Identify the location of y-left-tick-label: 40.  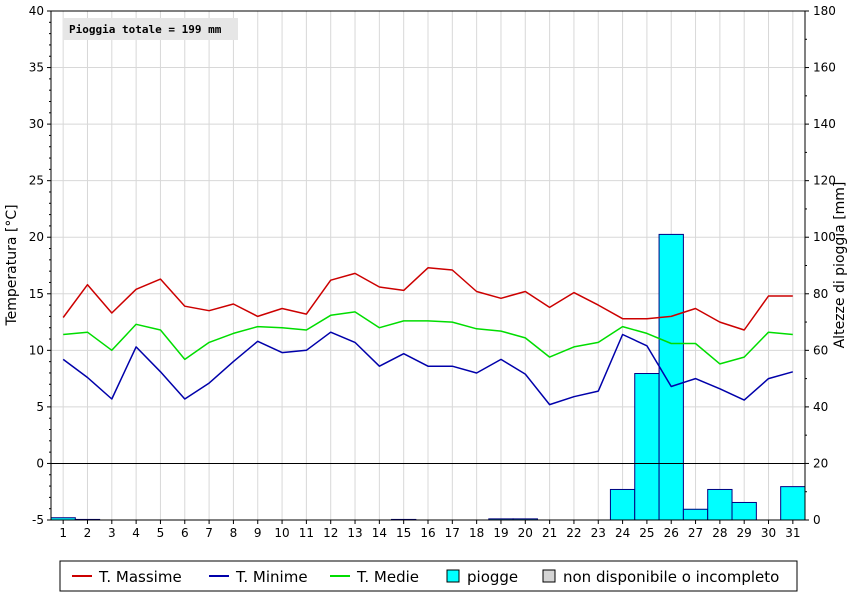
(36, 11).